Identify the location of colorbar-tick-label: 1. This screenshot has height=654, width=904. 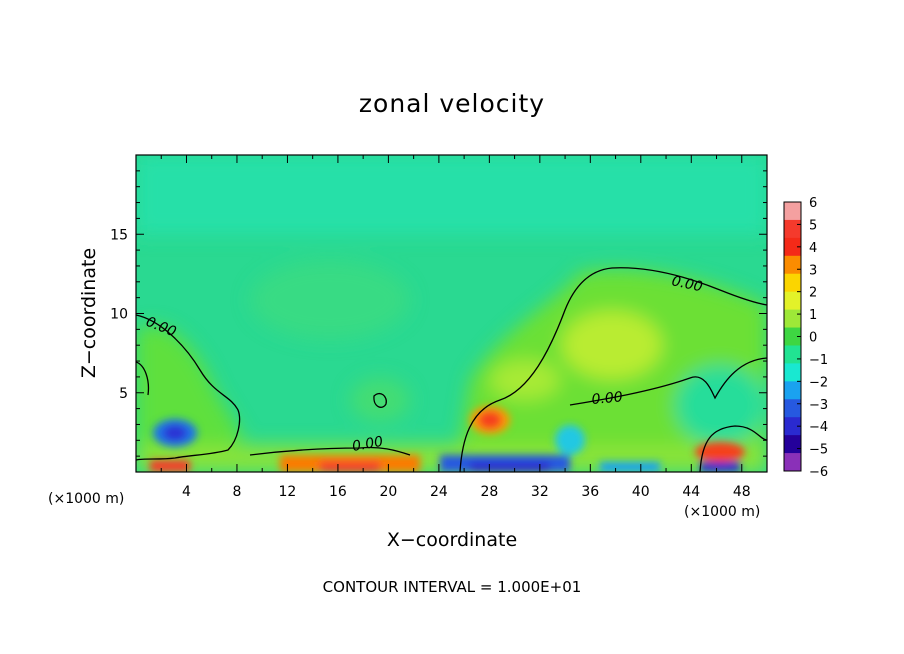
(813, 315).